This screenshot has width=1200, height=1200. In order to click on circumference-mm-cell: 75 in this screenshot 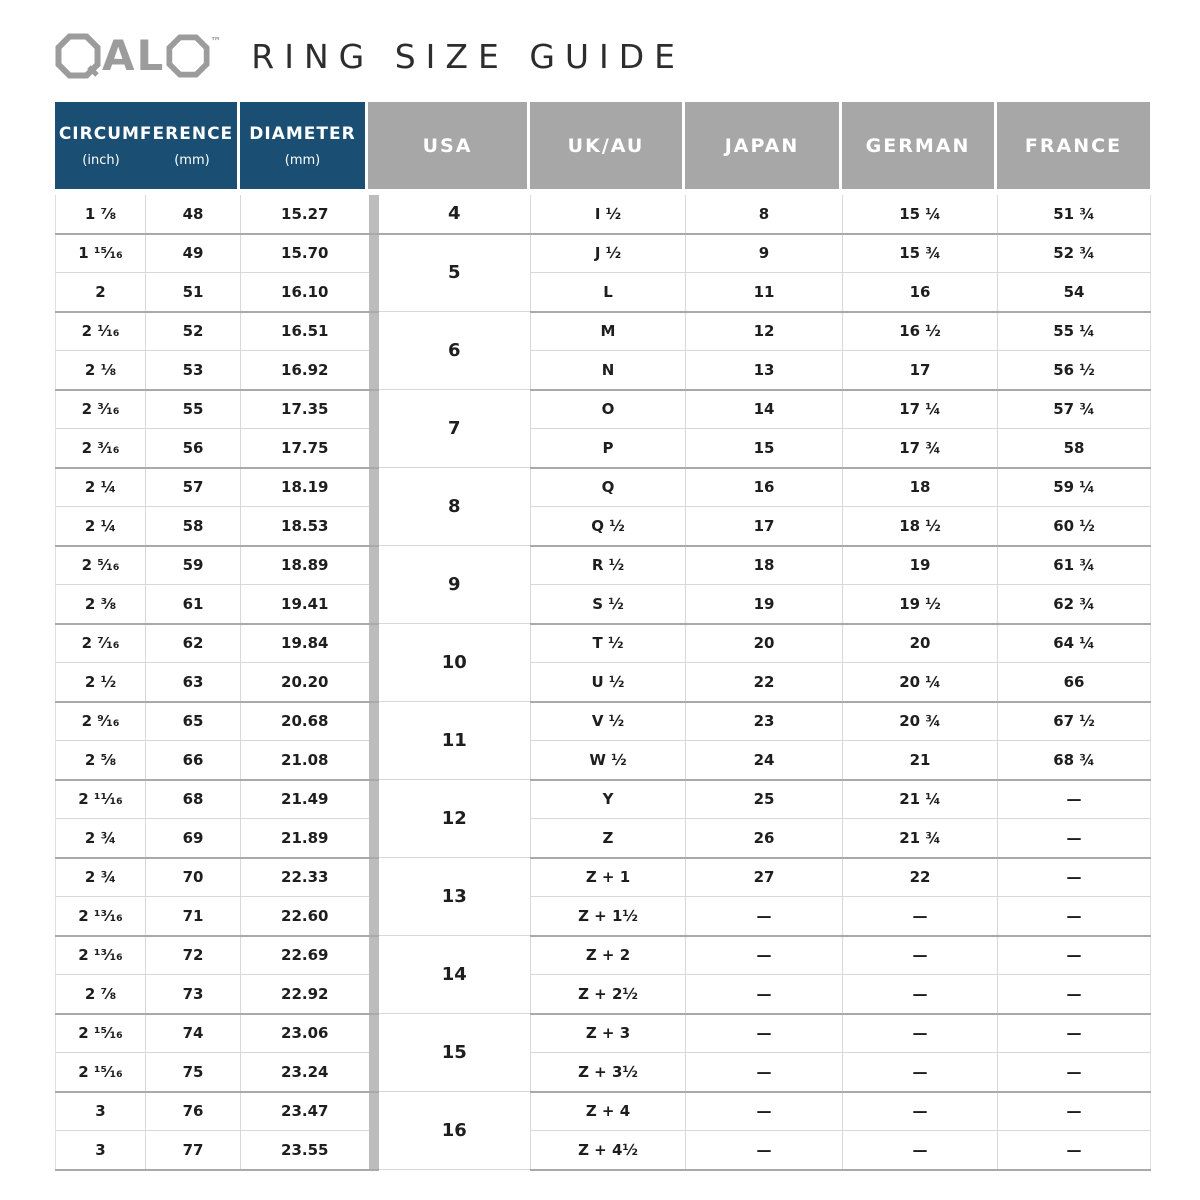, I will do `click(193, 1072)`.